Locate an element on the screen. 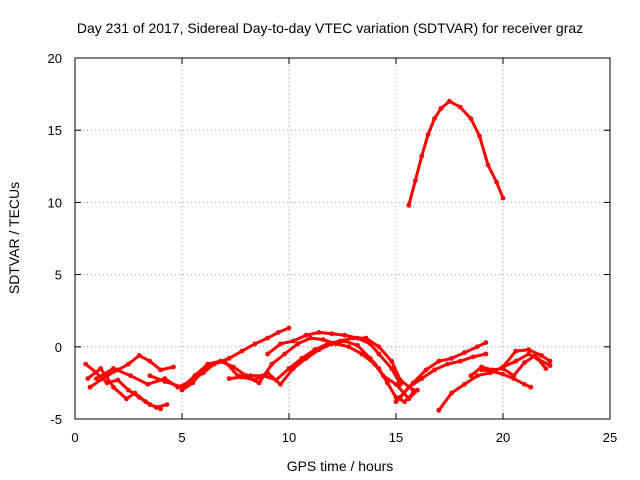 The height and width of the screenshot is (480, 640). series-track-h is located at coordinates (334, 358).